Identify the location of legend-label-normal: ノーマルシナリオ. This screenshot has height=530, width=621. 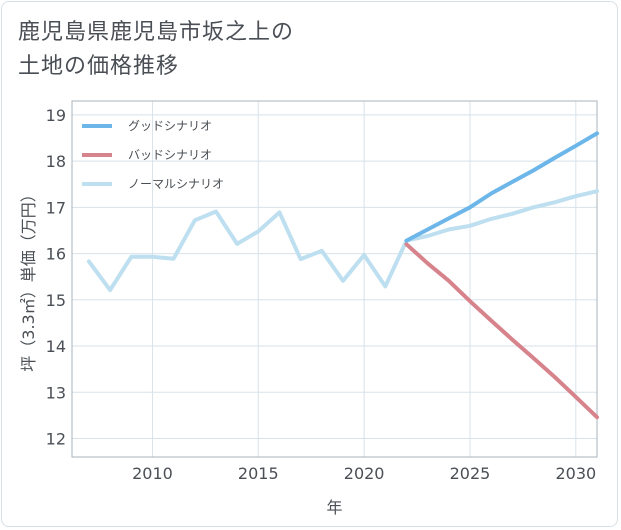
(176, 184).